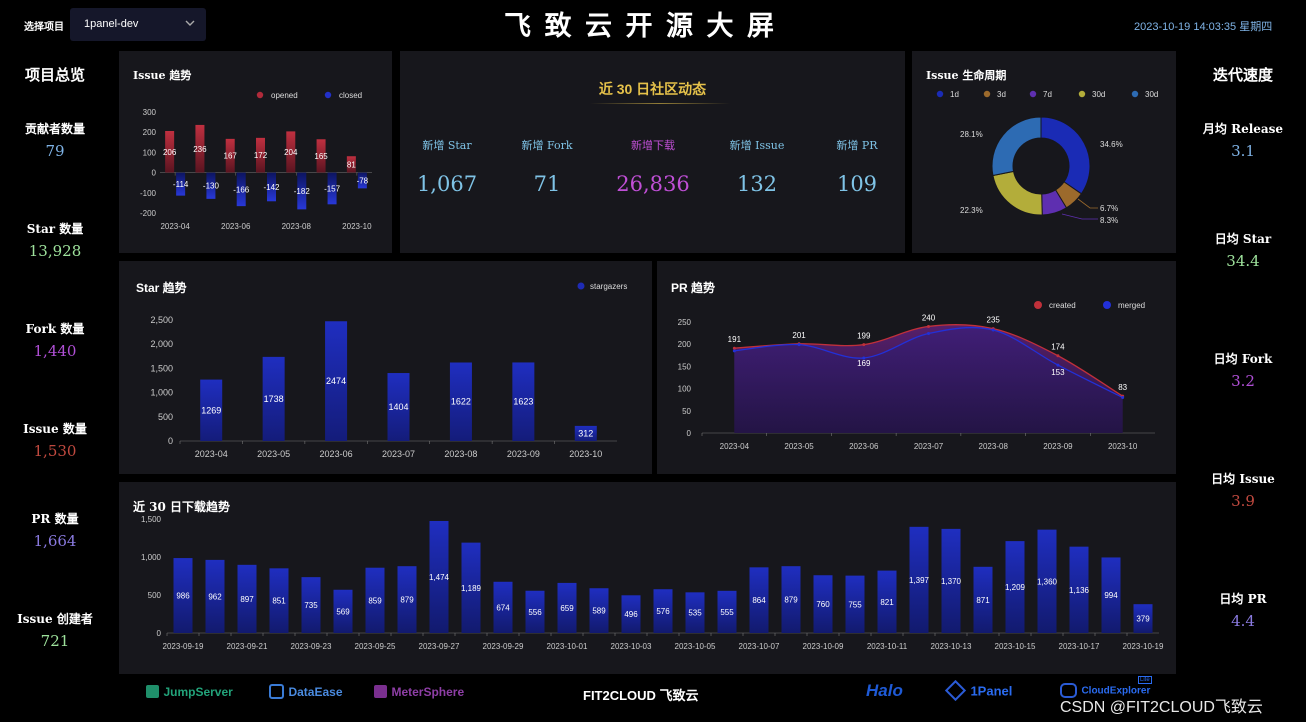 This screenshot has height=722, width=1306. Describe the element at coordinates (757, 145) in the screenshot. I see `community-stat-label: 新增 Issue` at that location.